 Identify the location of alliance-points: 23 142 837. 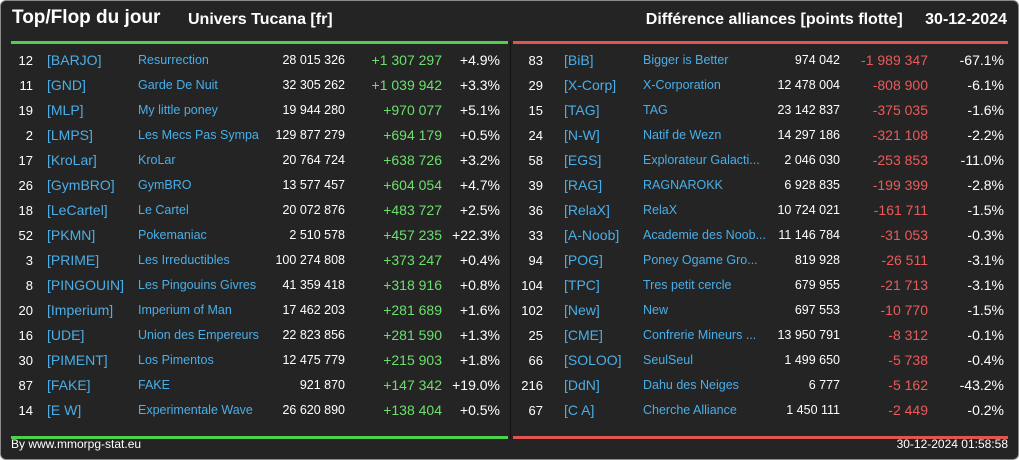
(808, 110).